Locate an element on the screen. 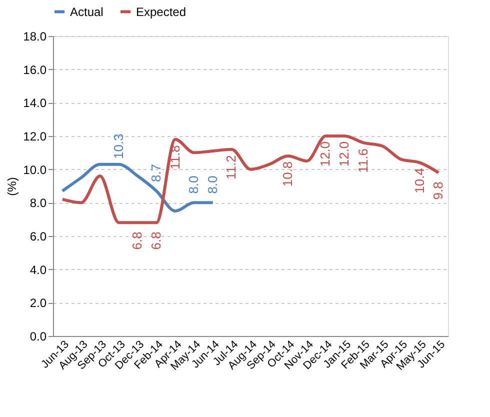  data-label: 10.4 is located at coordinates (419, 181).